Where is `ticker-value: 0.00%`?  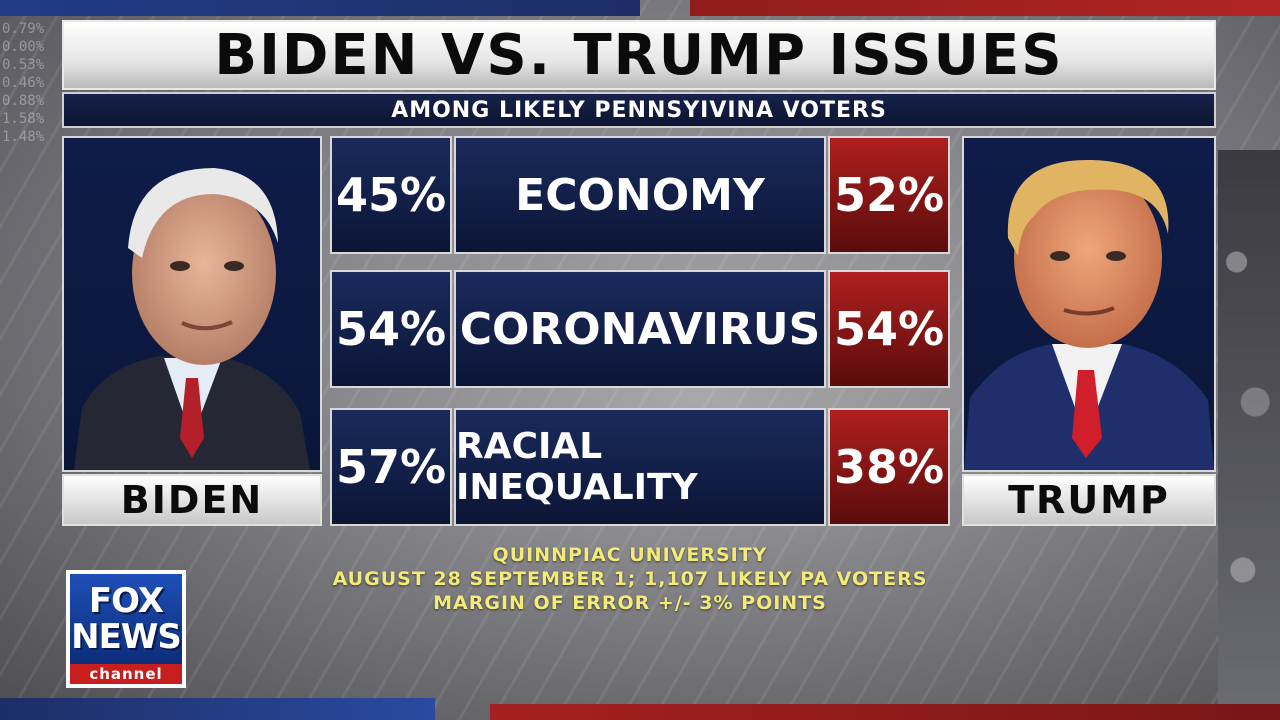 ticker-value: 0.00% is located at coordinates (23, 47).